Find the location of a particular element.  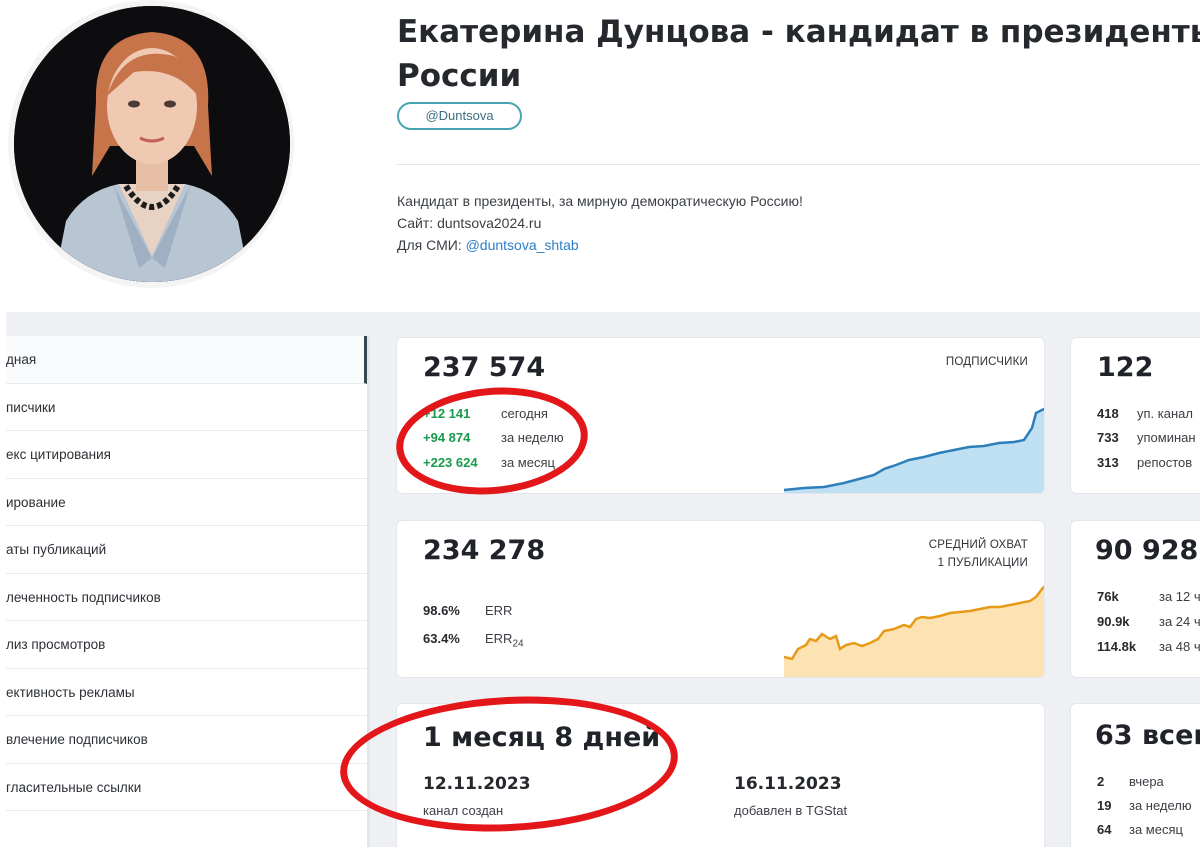

mentions-row: 733 упоминан is located at coordinates (1146, 437).